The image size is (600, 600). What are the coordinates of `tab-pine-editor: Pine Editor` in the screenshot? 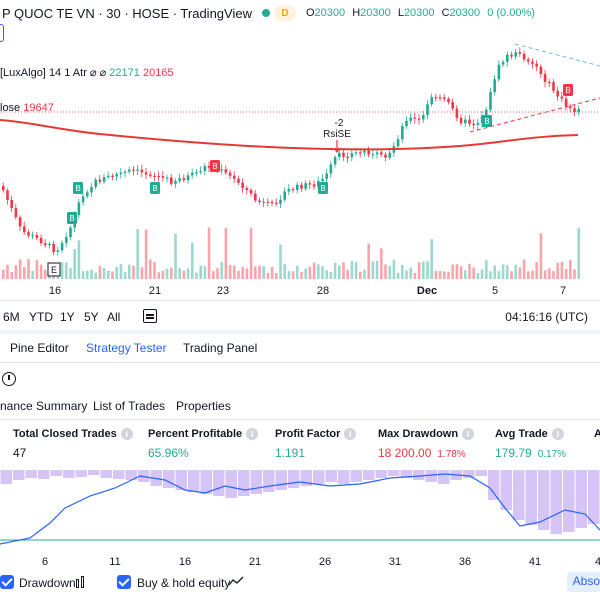 It's located at (39, 348).